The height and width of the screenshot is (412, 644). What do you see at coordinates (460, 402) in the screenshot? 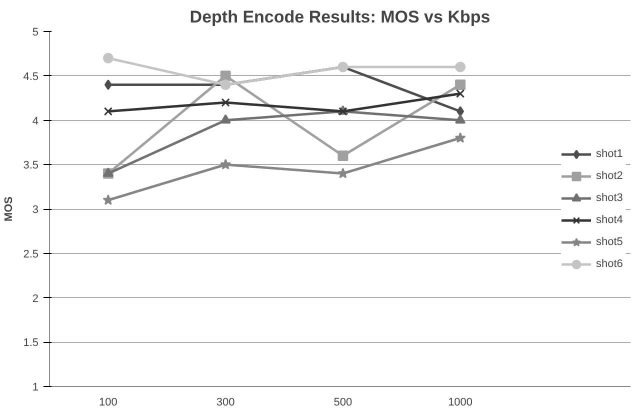
I see `x-tick-label: 1000` at bounding box center [460, 402].